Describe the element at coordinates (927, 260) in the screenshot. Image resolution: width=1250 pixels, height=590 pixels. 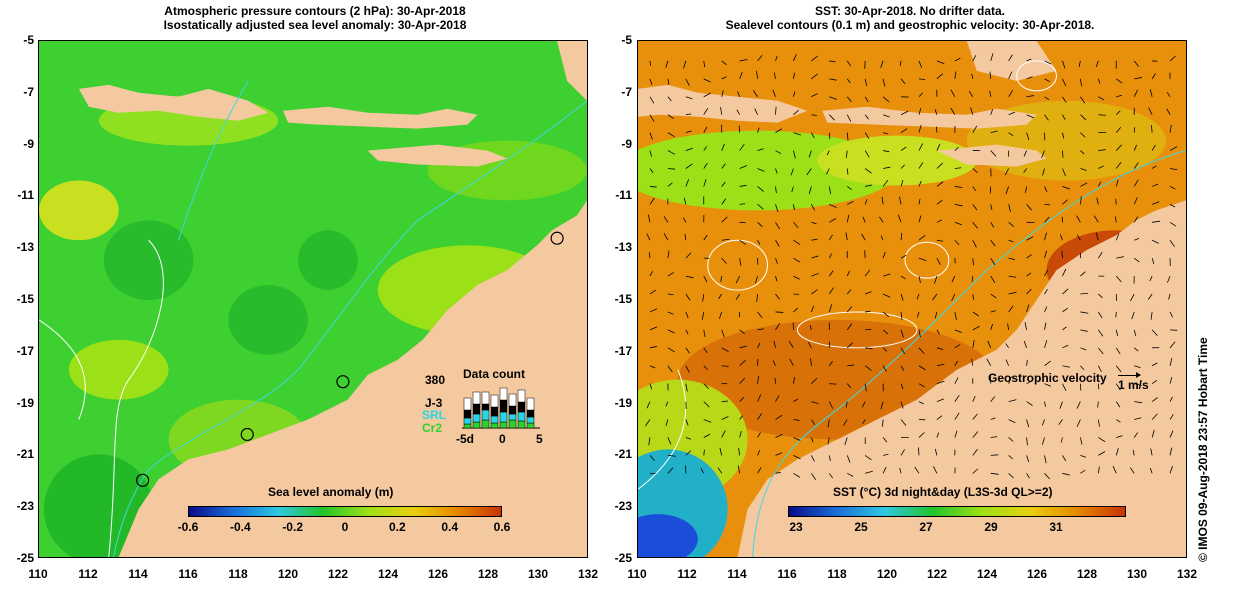
I see `sealevel-contour` at that location.